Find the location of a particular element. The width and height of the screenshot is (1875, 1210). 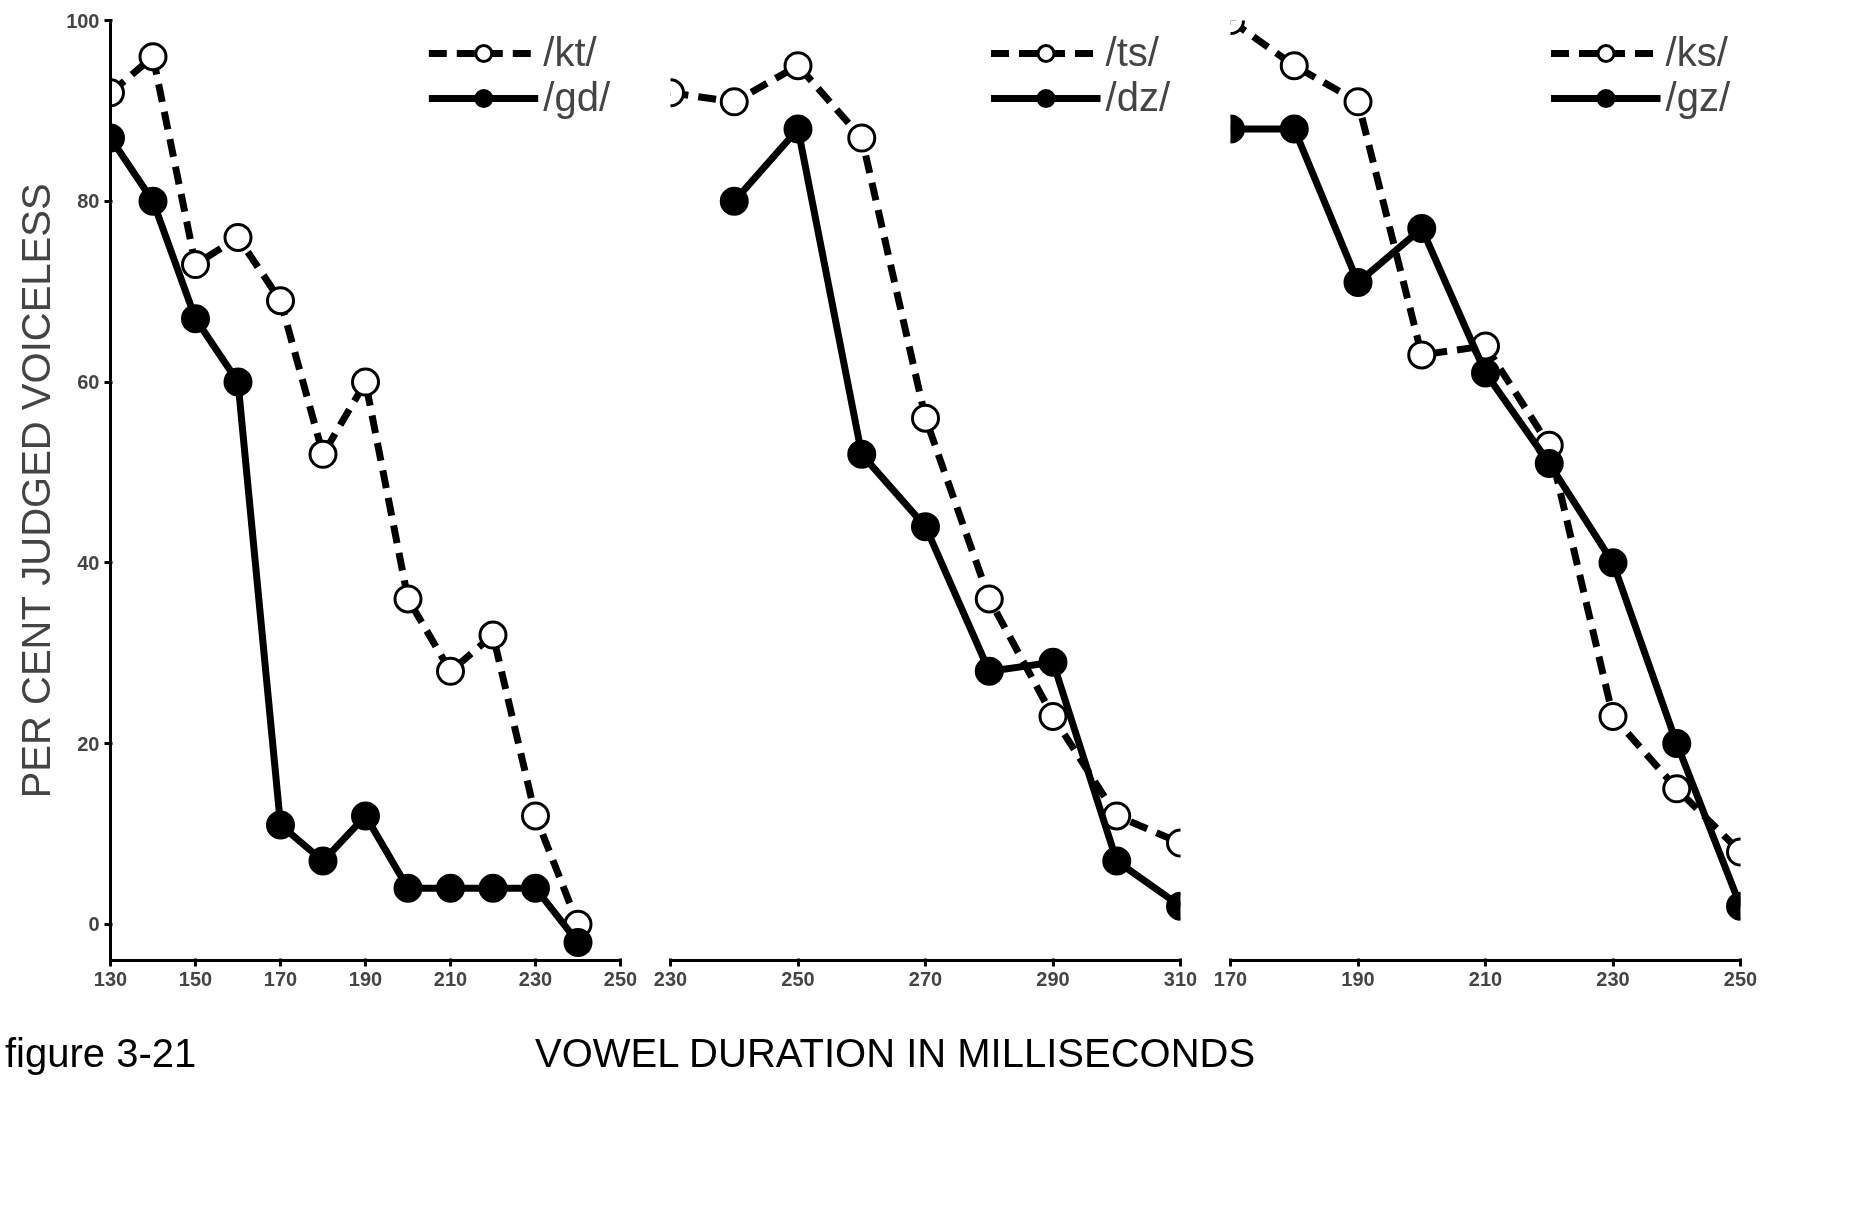

caption: figure 3-21 is located at coordinates (101, 1053).